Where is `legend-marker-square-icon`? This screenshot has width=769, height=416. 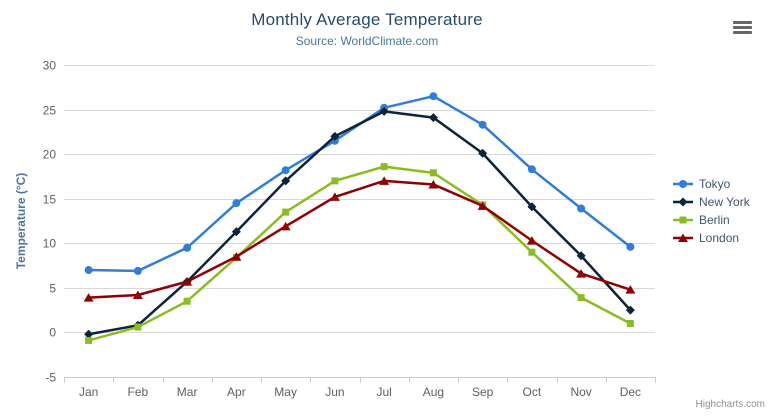
legend-marker-square-icon is located at coordinates (683, 220).